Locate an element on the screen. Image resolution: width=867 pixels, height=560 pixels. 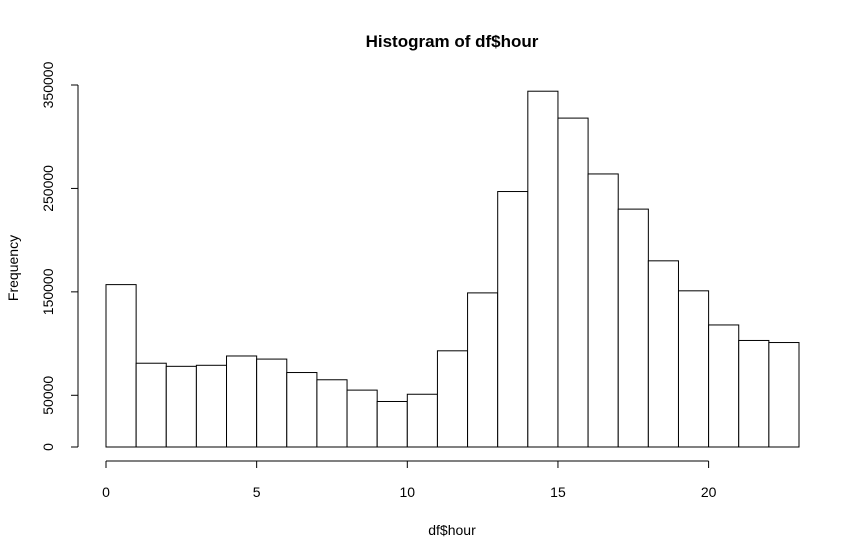
x-tick-label: 5 is located at coordinates (257, 492).